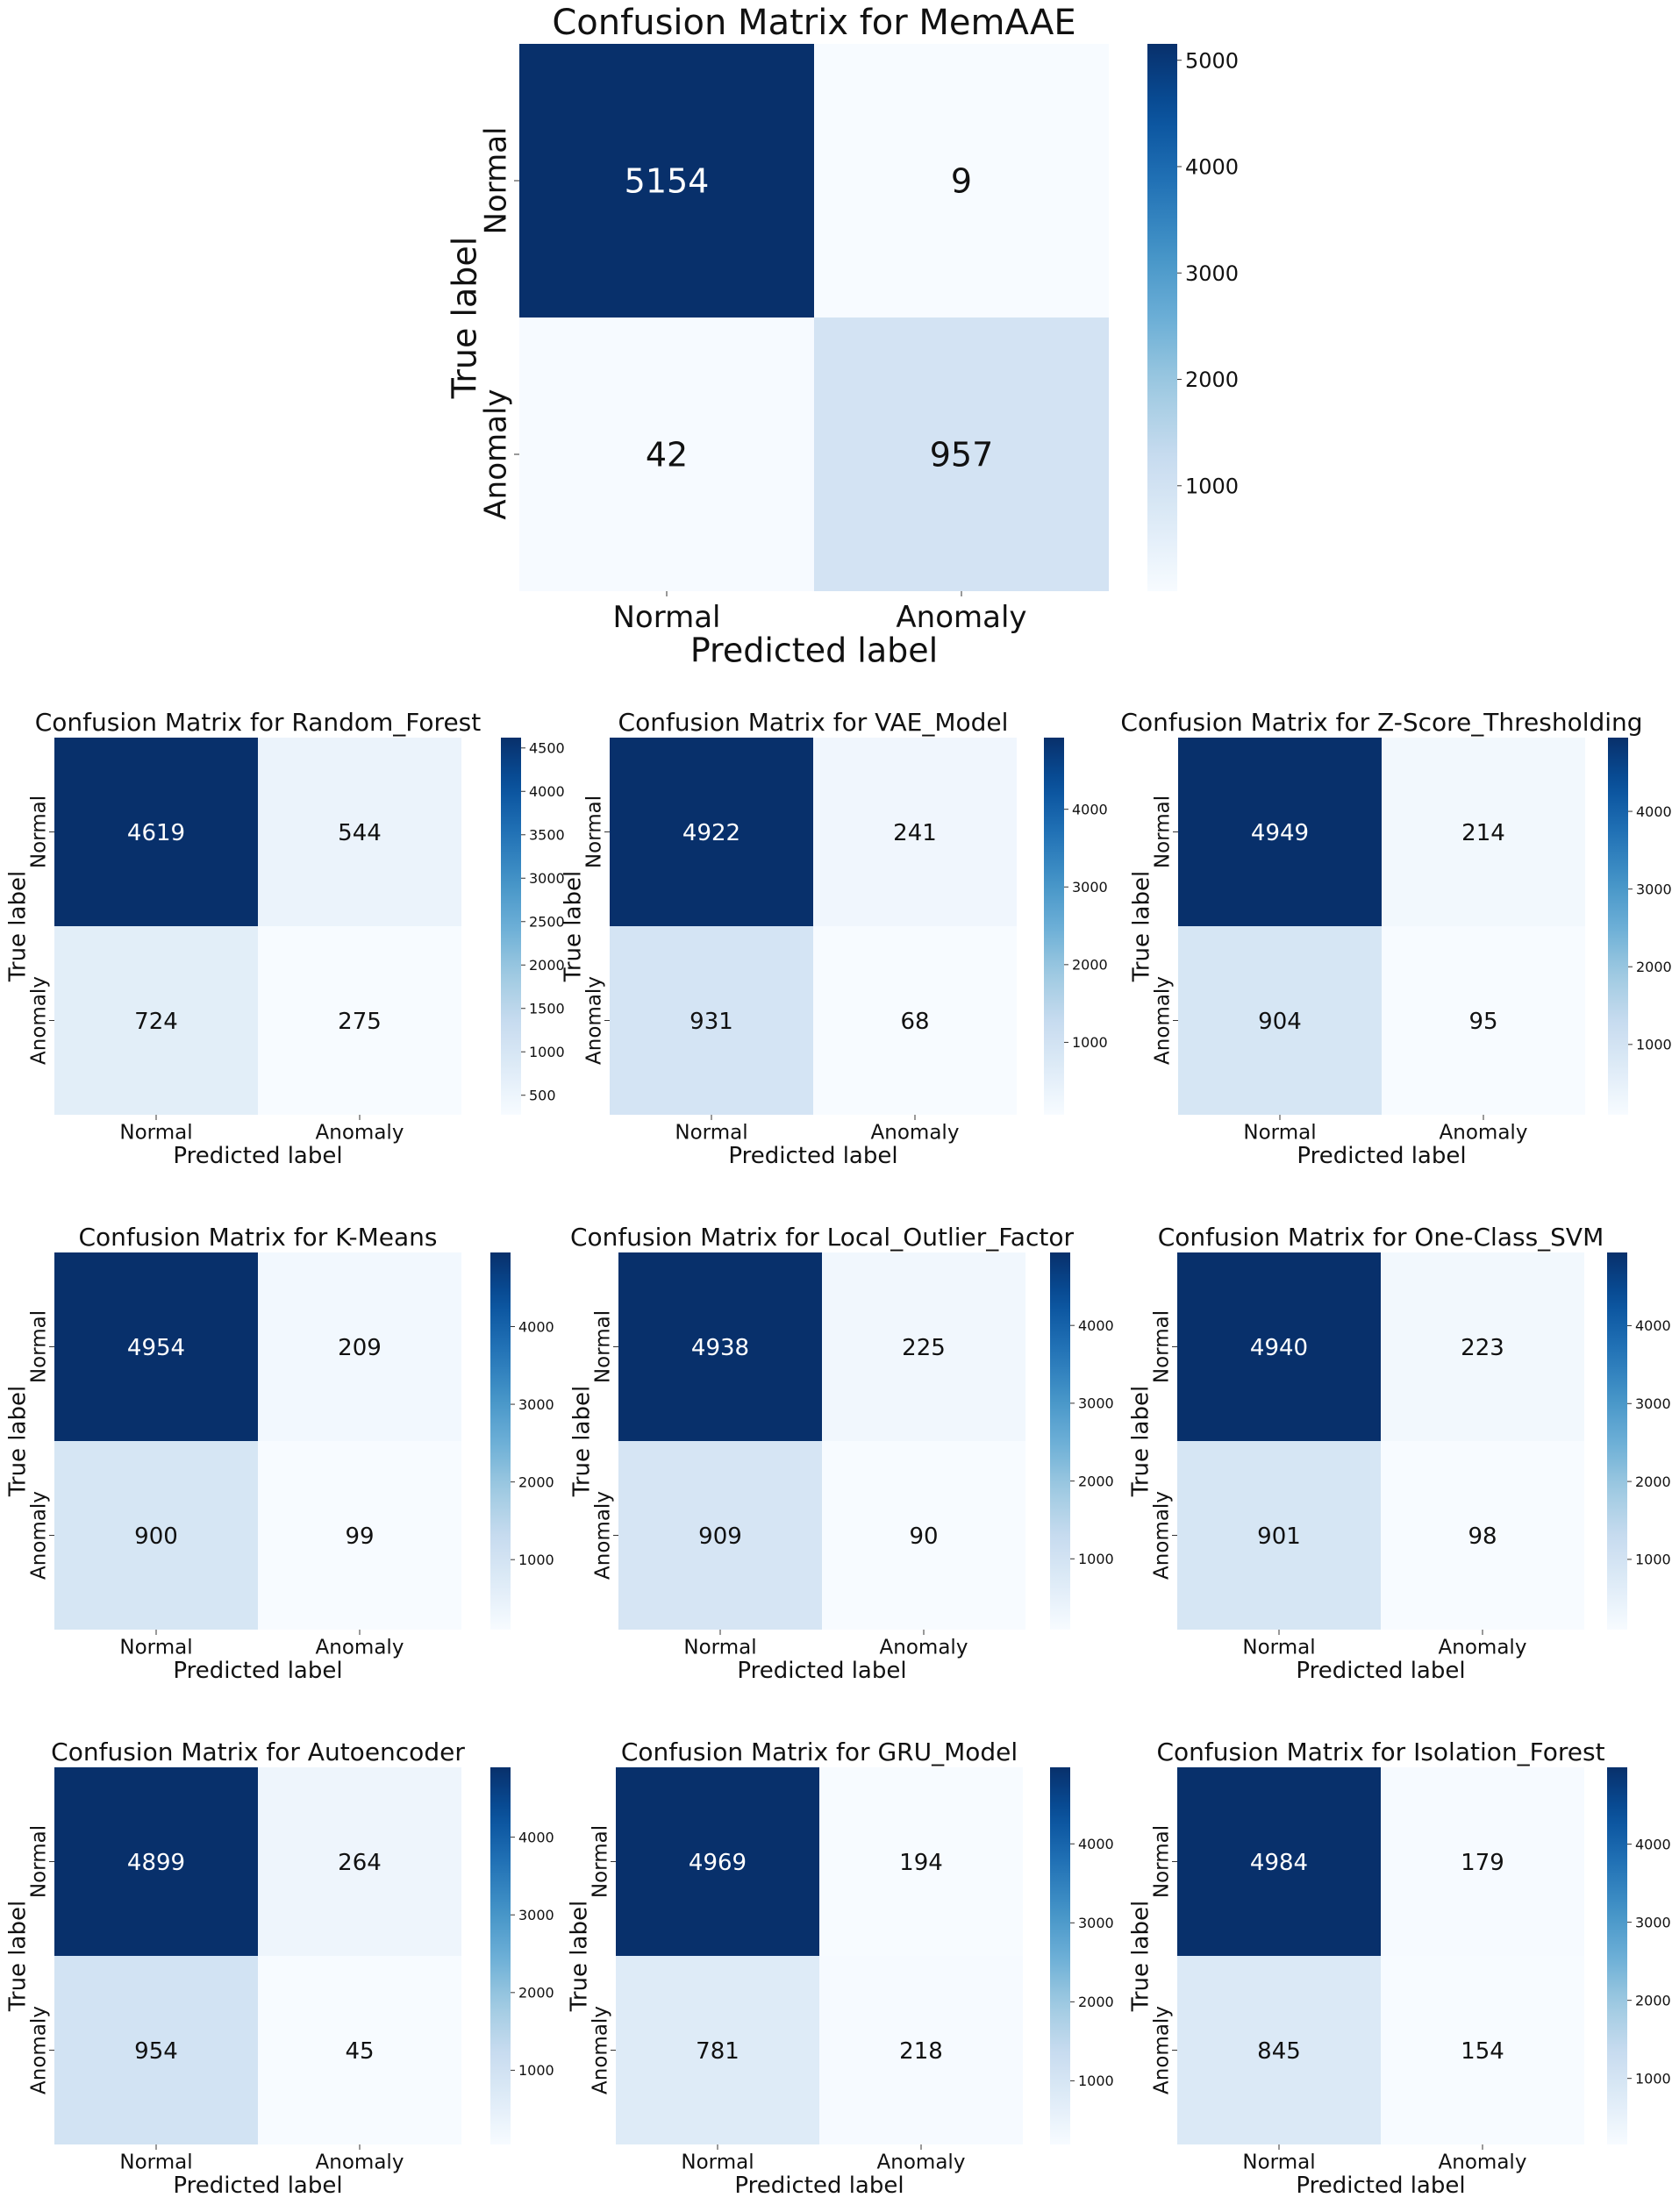 Image resolution: width=1672 pixels, height=2212 pixels. Describe the element at coordinates (547, 835) in the screenshot. I see `colorbar-tick-label: 3500` at that location.